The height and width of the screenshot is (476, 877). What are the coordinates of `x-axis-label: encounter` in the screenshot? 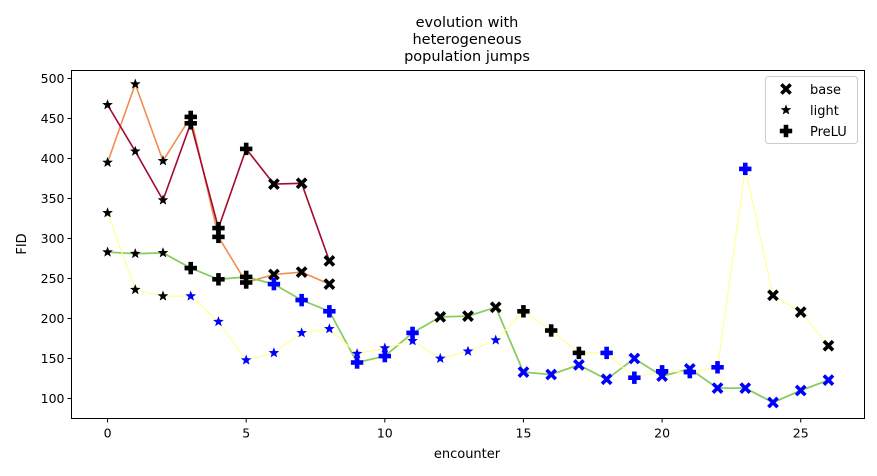 It's located at (467, 454).